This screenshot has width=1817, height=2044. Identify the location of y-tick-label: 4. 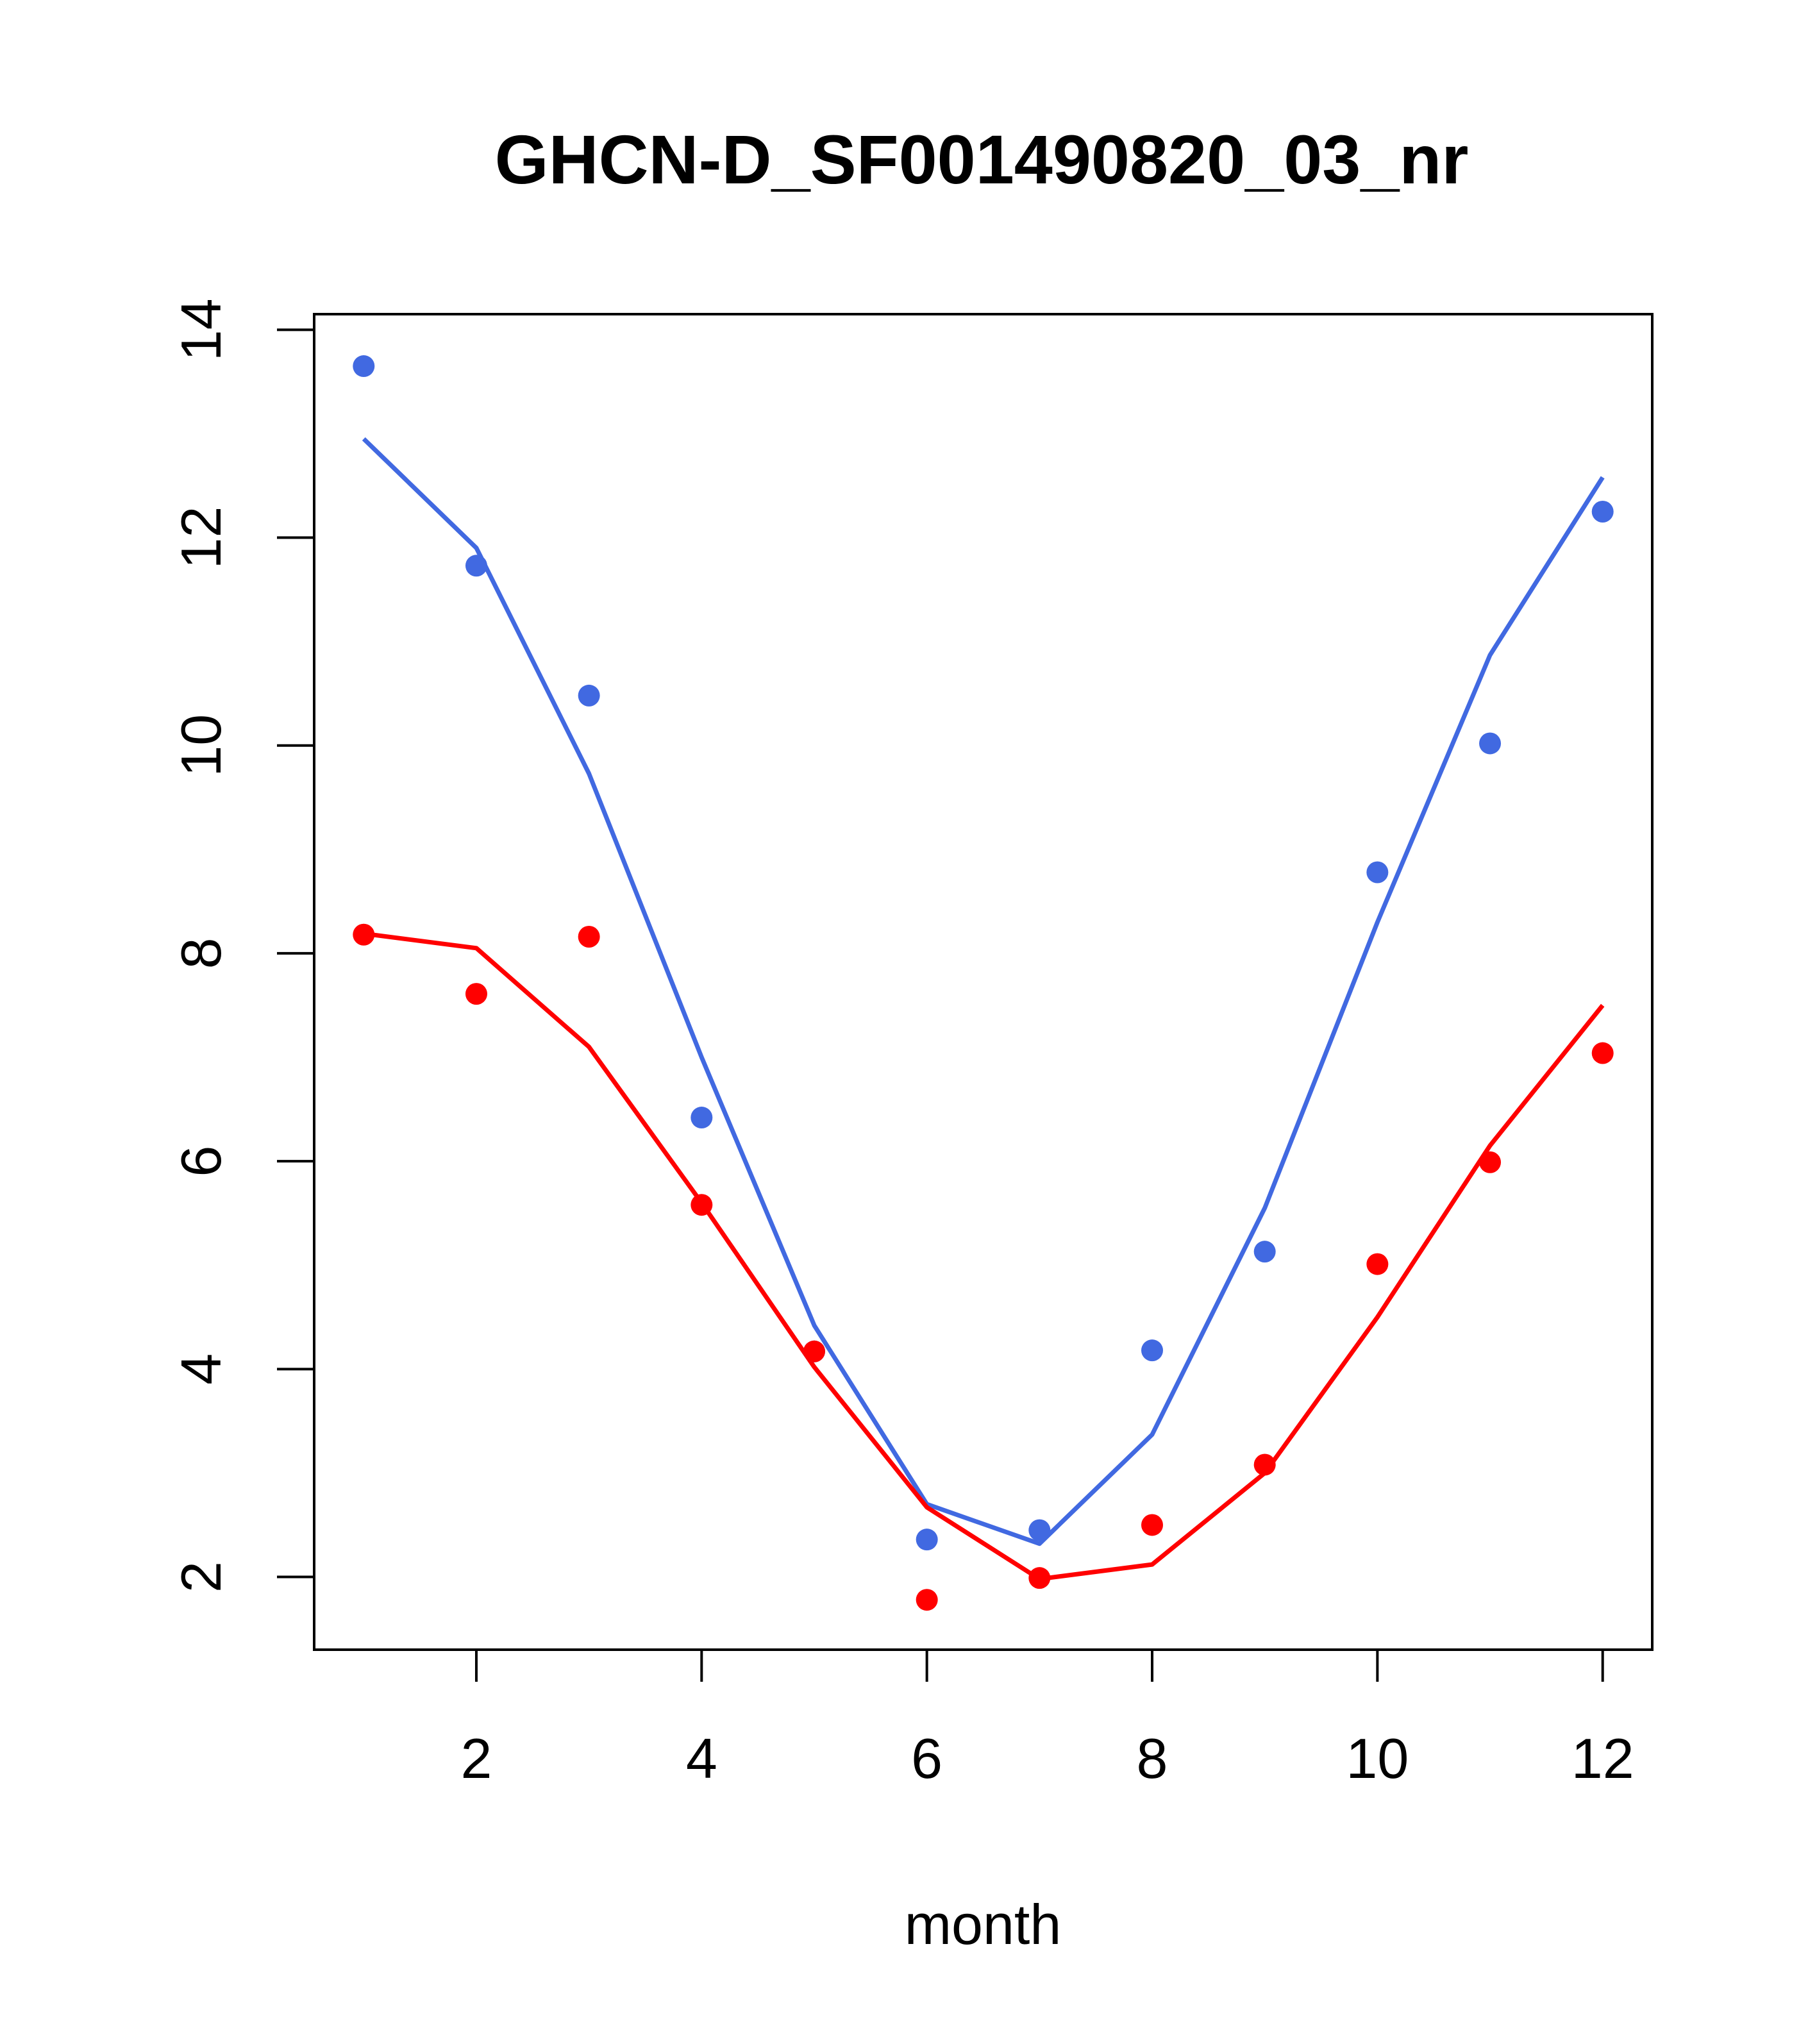
(201, 1369).